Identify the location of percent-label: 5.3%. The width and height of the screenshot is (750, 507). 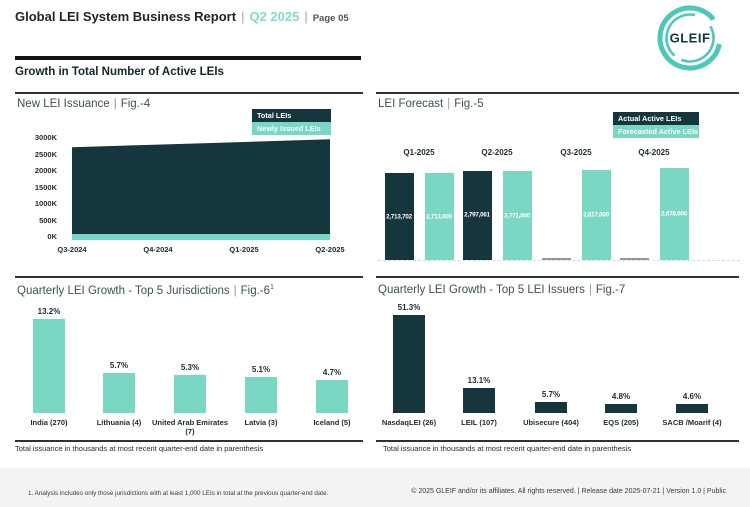
(190, 368).